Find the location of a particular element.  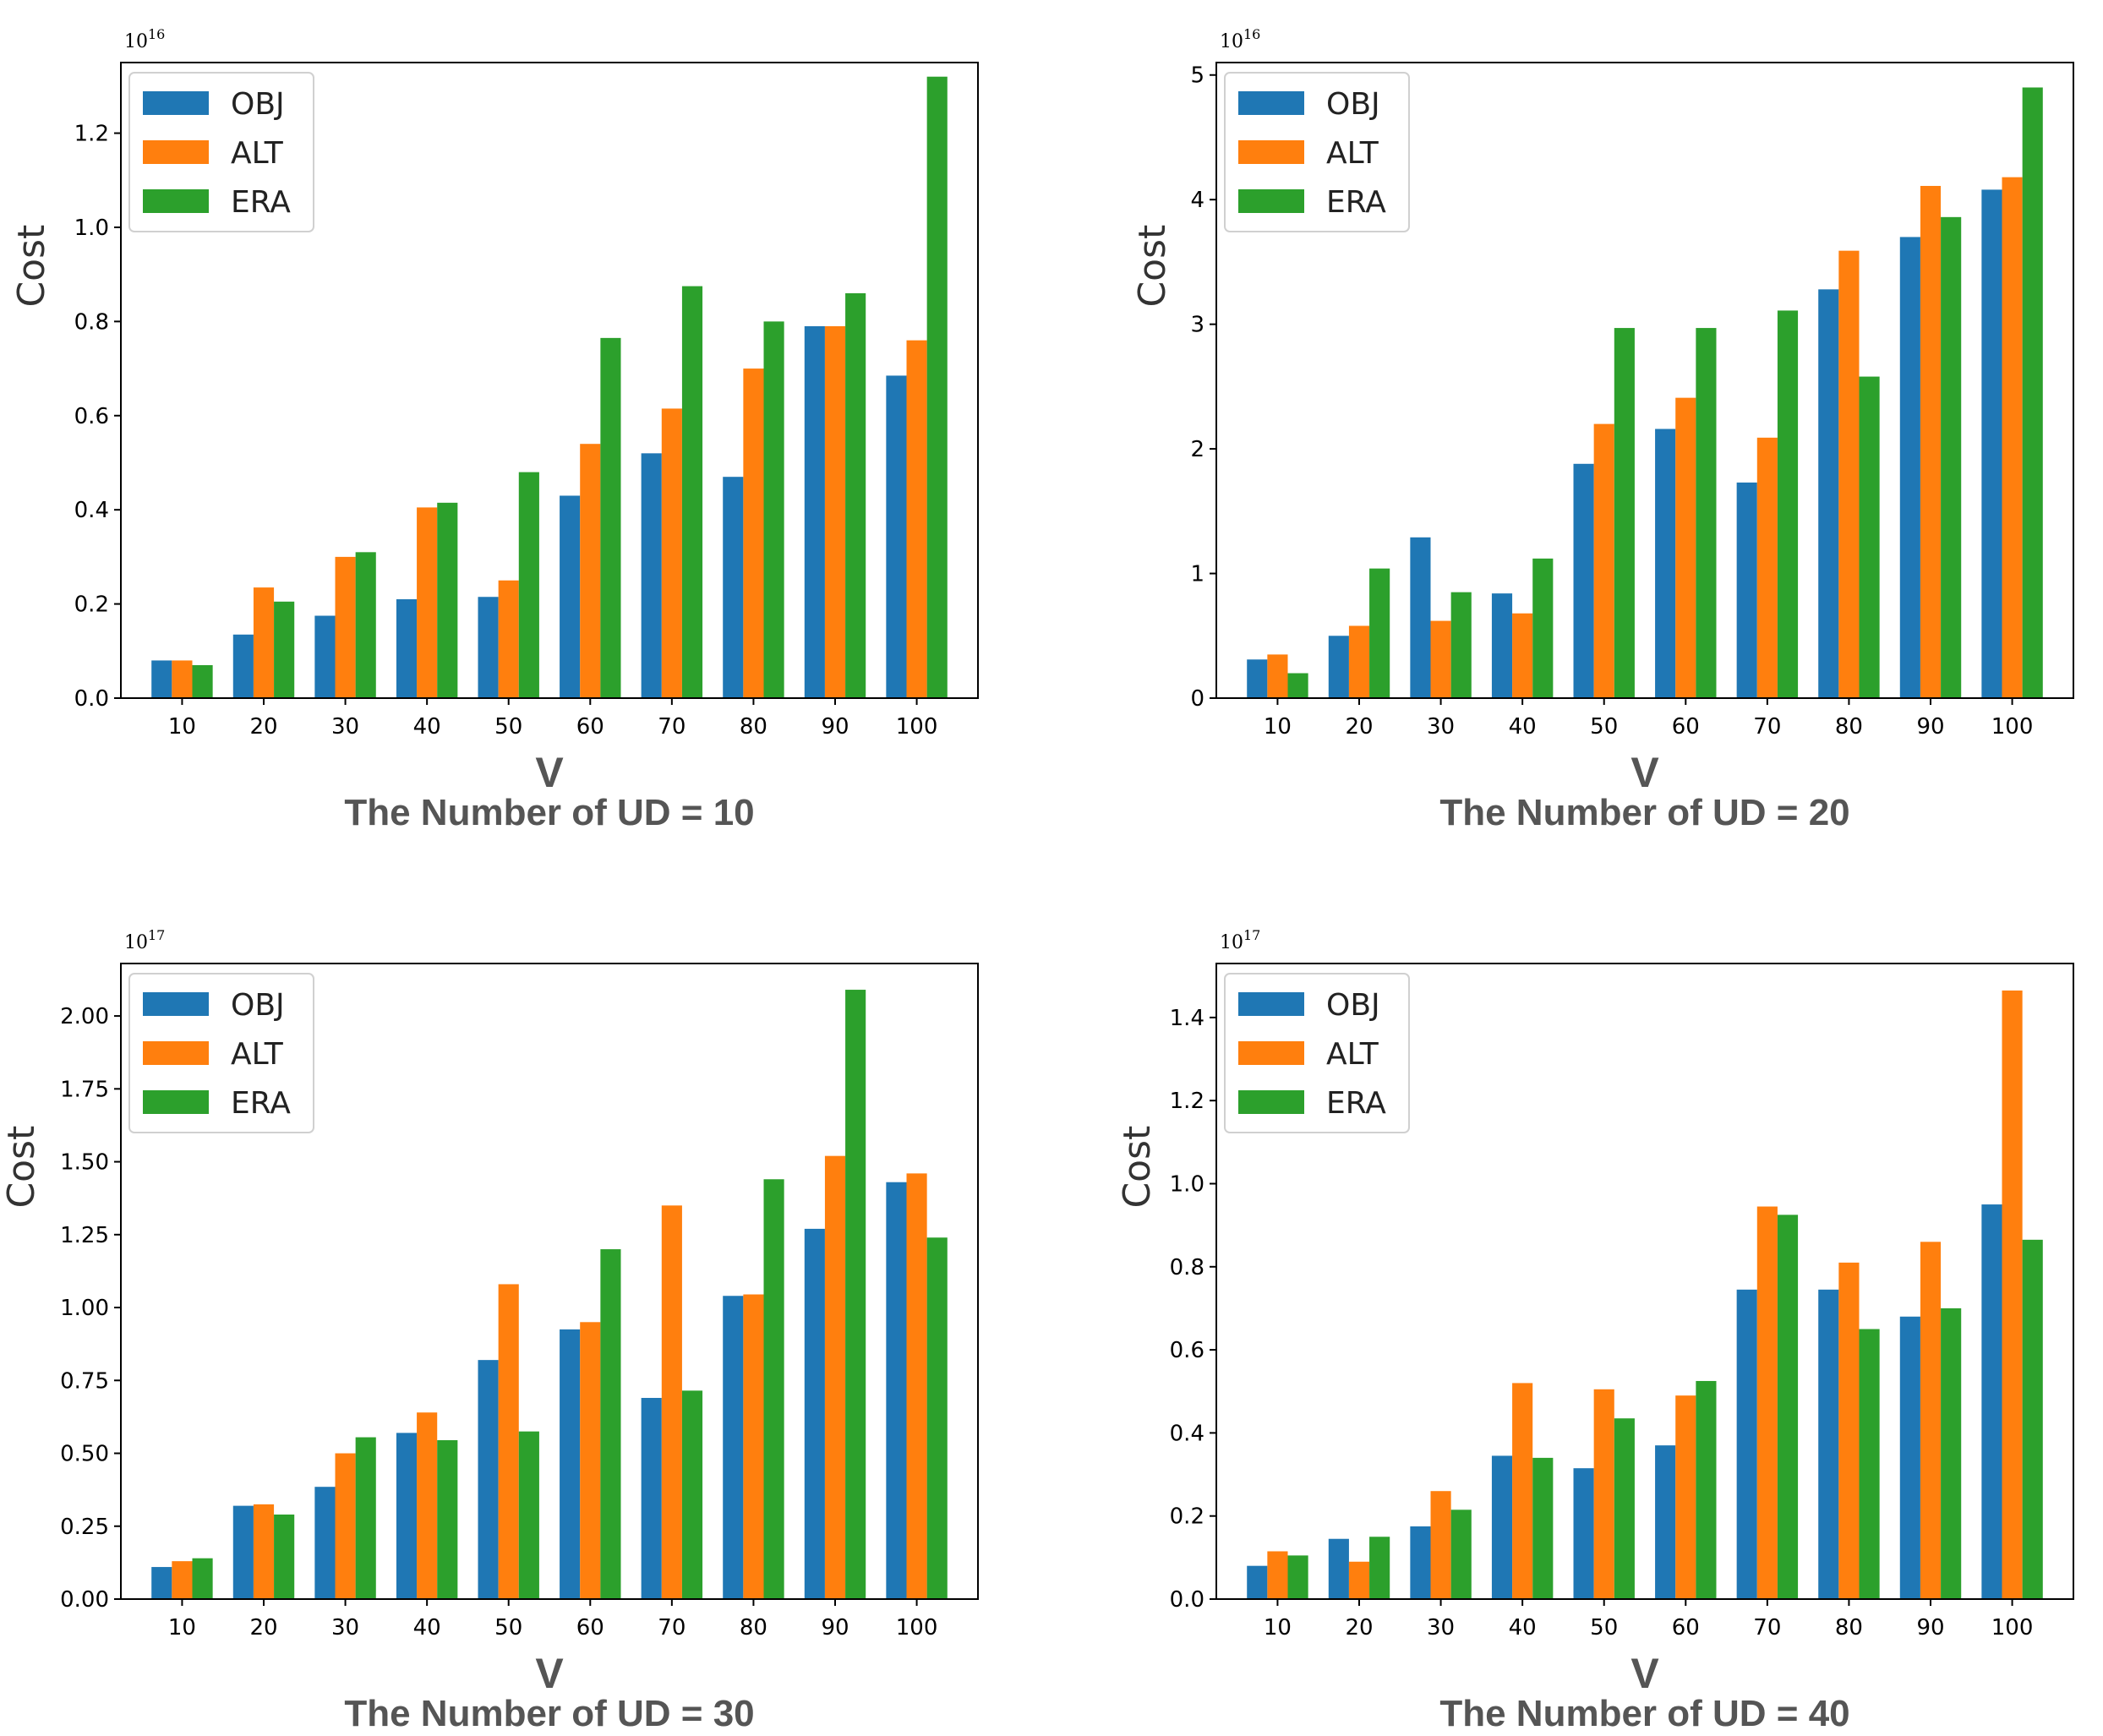

legend-swatch-era is located at coordinates (176, 1102).